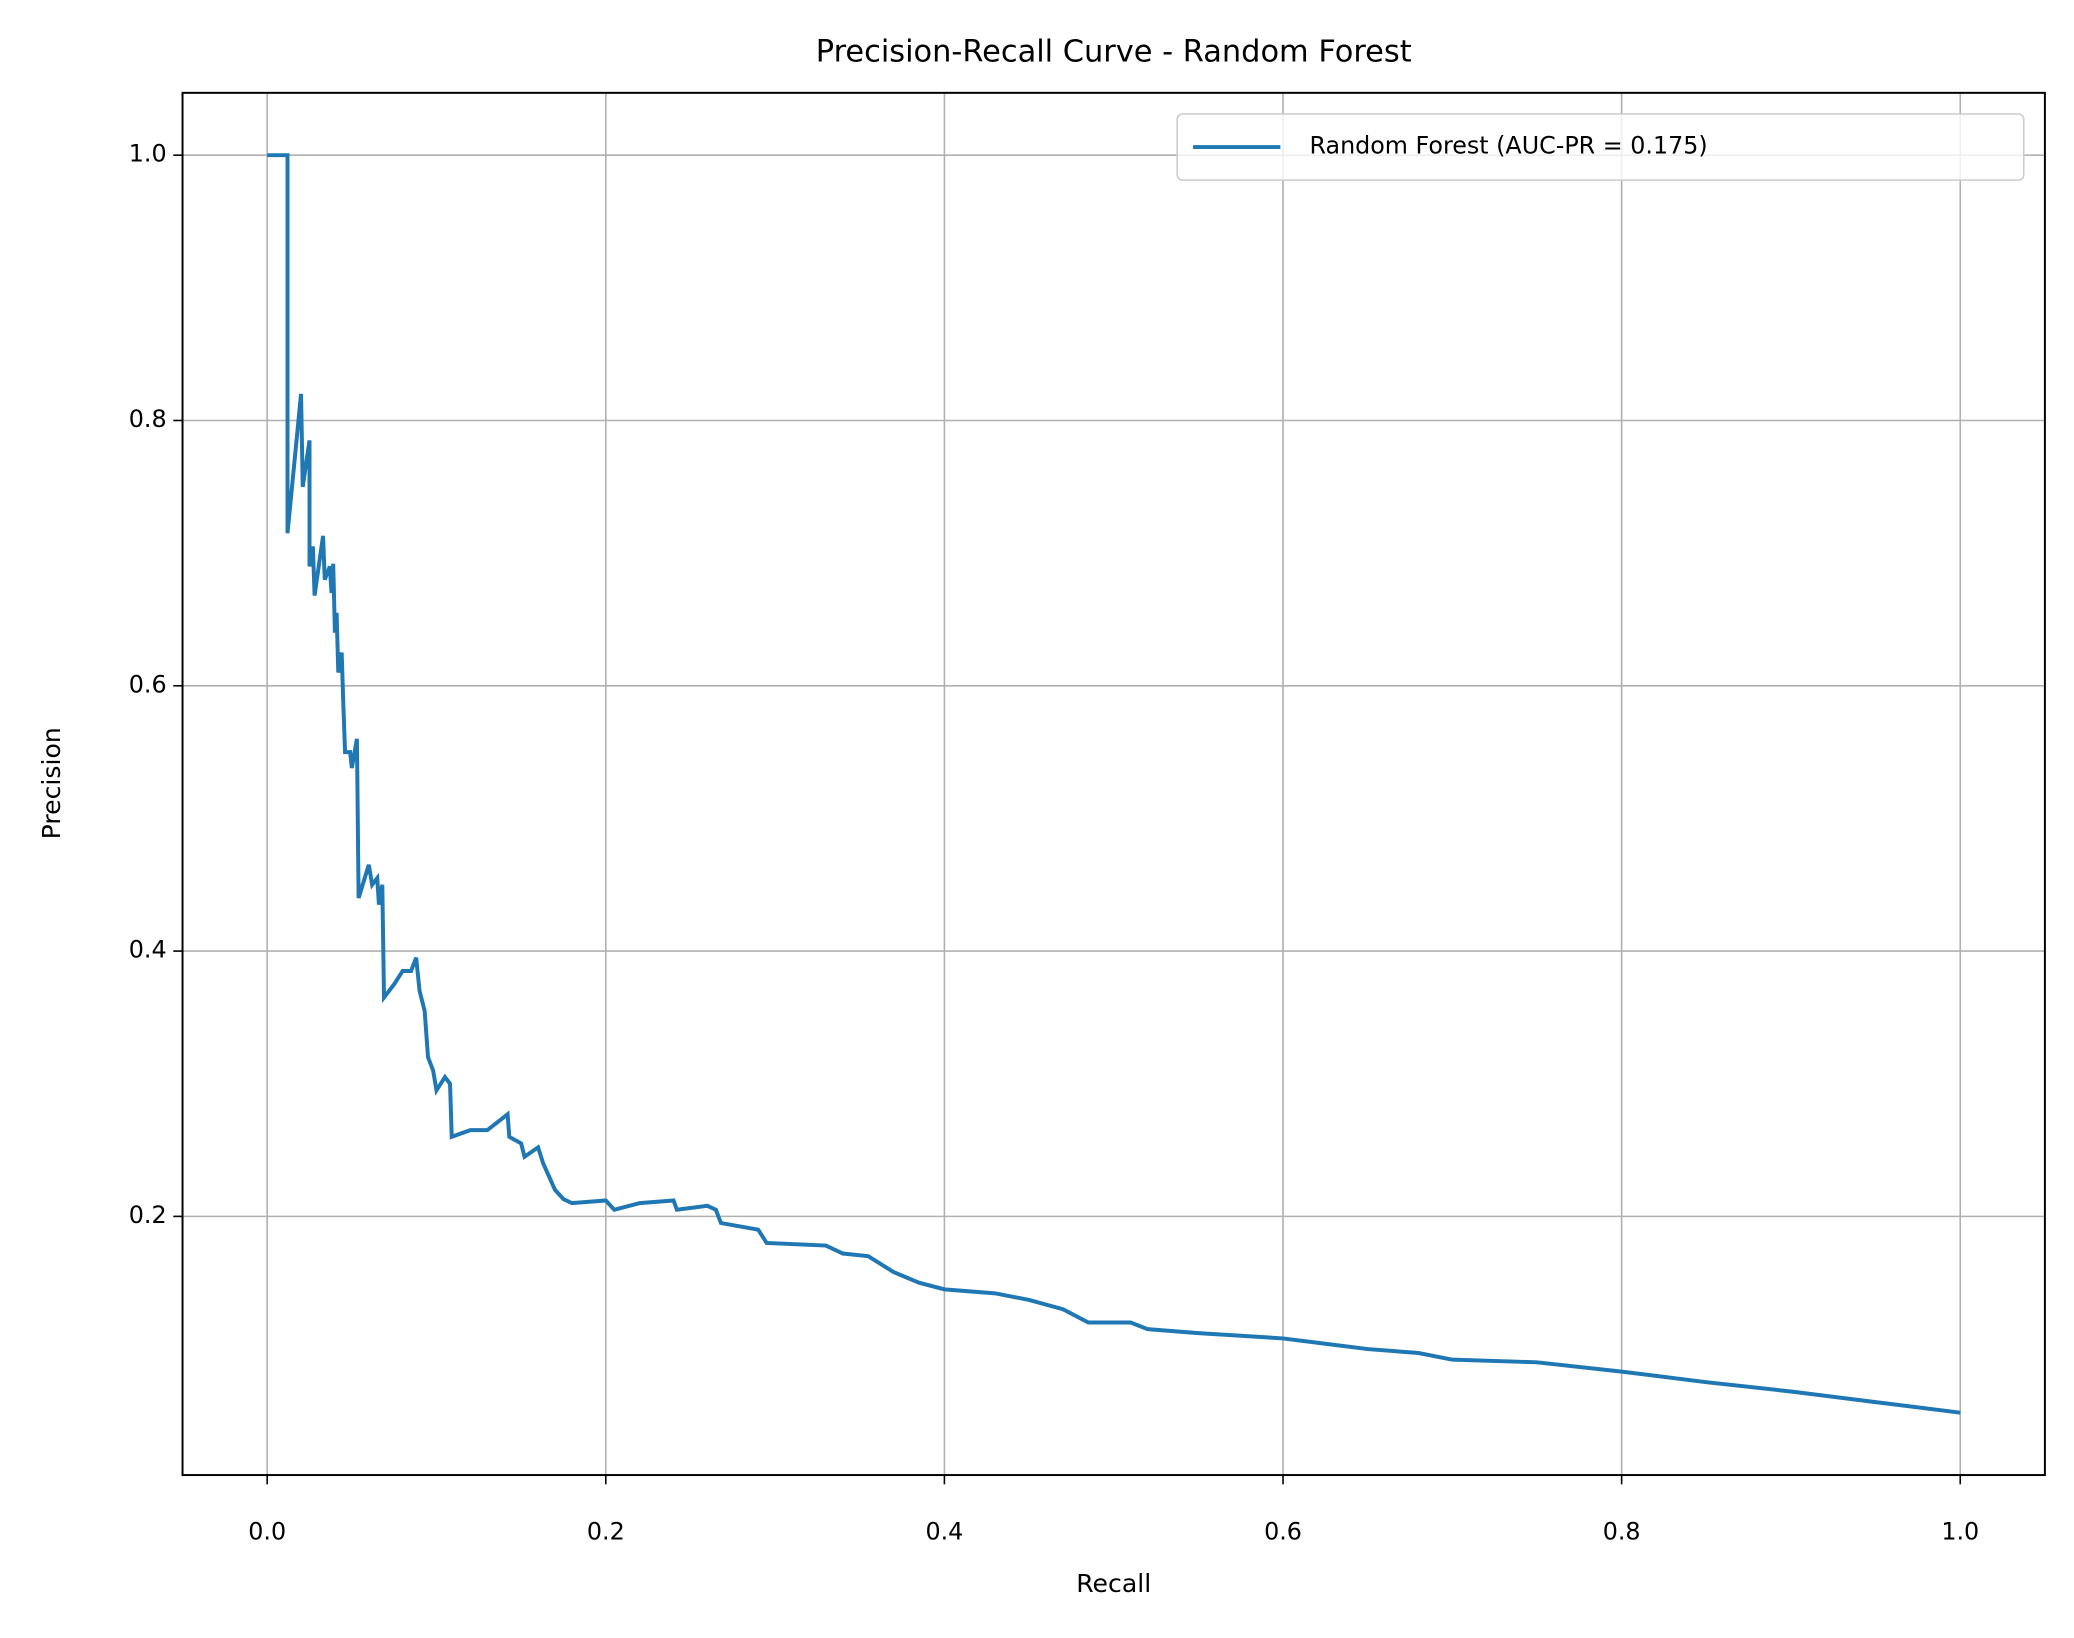 The height and width of the screenshot is (1638, 2074). Describe the element at coordinates (148, 684) in the screenshot. I see `y-tick-label: 0.6` at that location.